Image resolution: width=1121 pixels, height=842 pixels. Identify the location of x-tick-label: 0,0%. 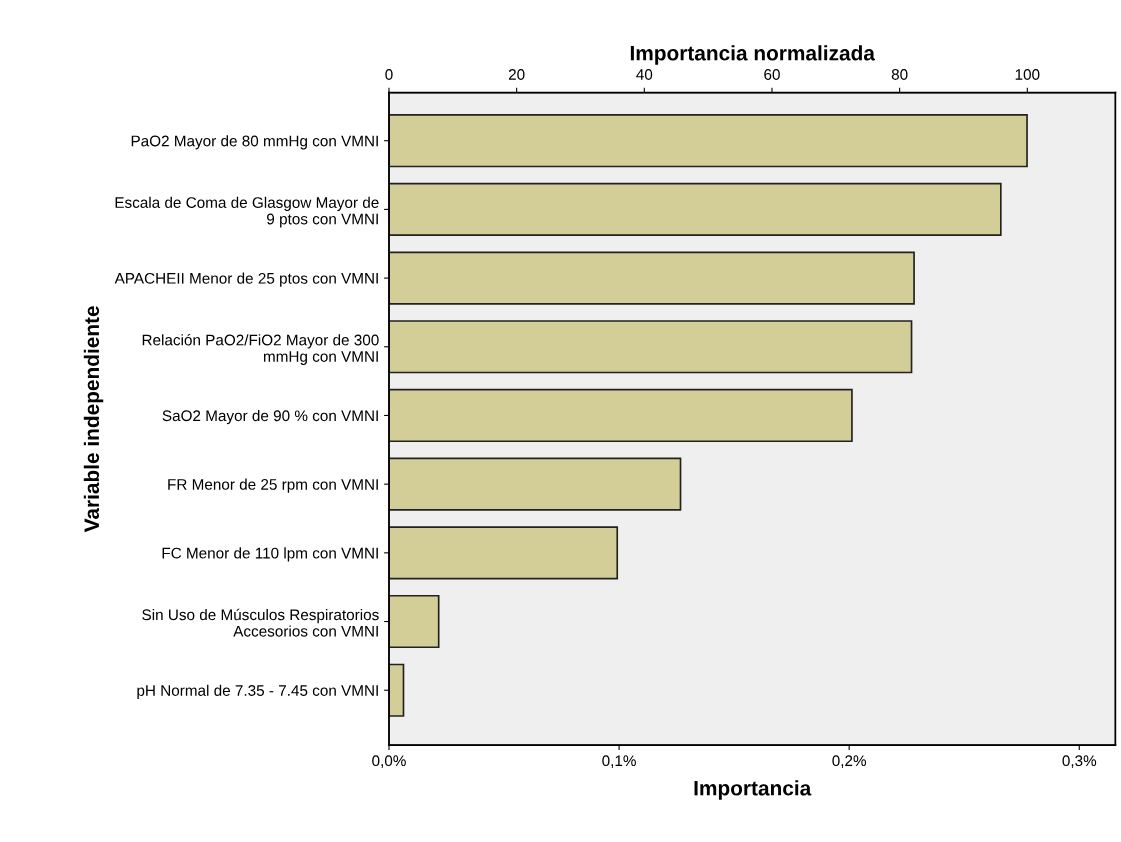
(389, 761).